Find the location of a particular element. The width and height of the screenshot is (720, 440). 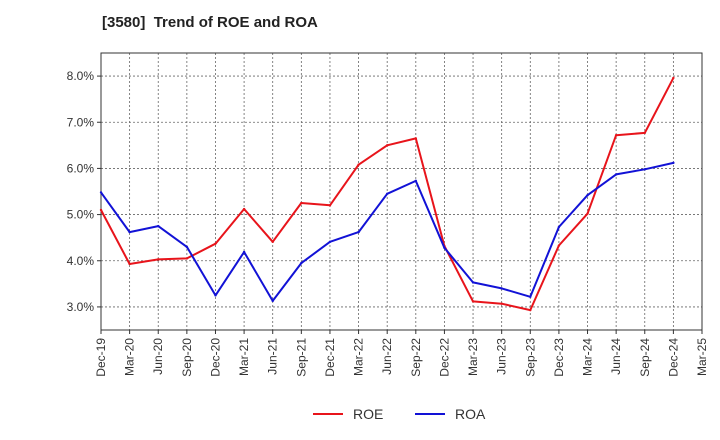

y-tick-label: 8.0% is located at coordinates (81, 76).